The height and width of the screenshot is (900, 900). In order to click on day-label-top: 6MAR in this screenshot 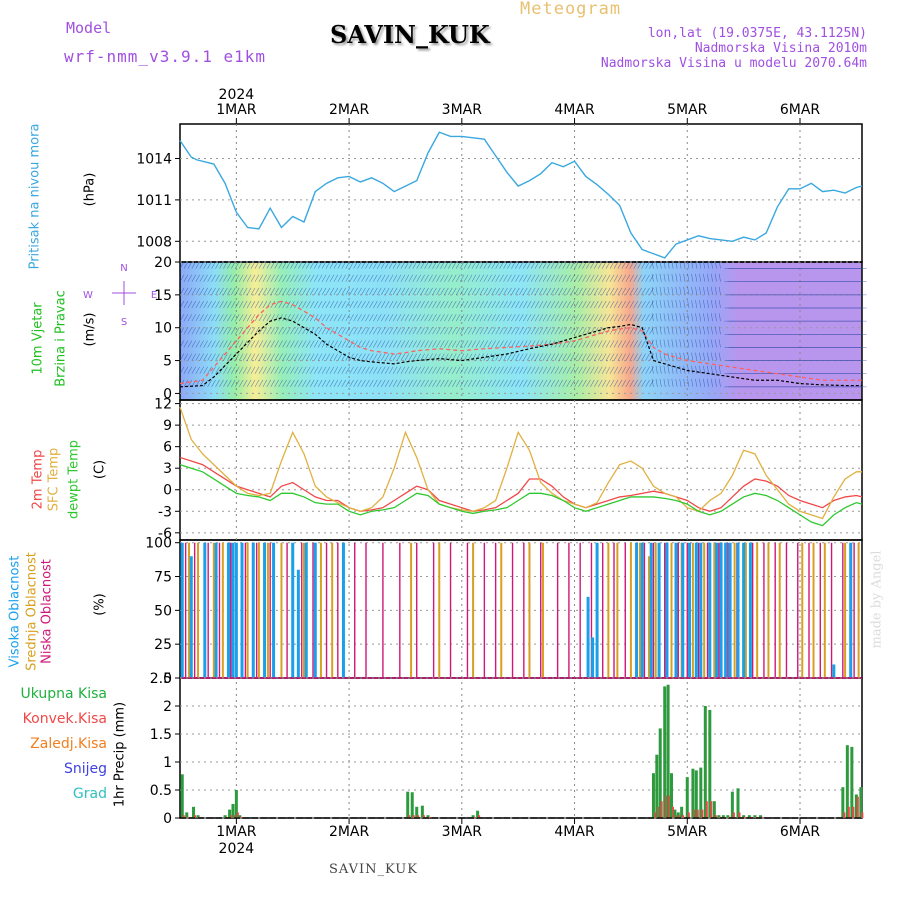, I will do `click(800, 110)`.